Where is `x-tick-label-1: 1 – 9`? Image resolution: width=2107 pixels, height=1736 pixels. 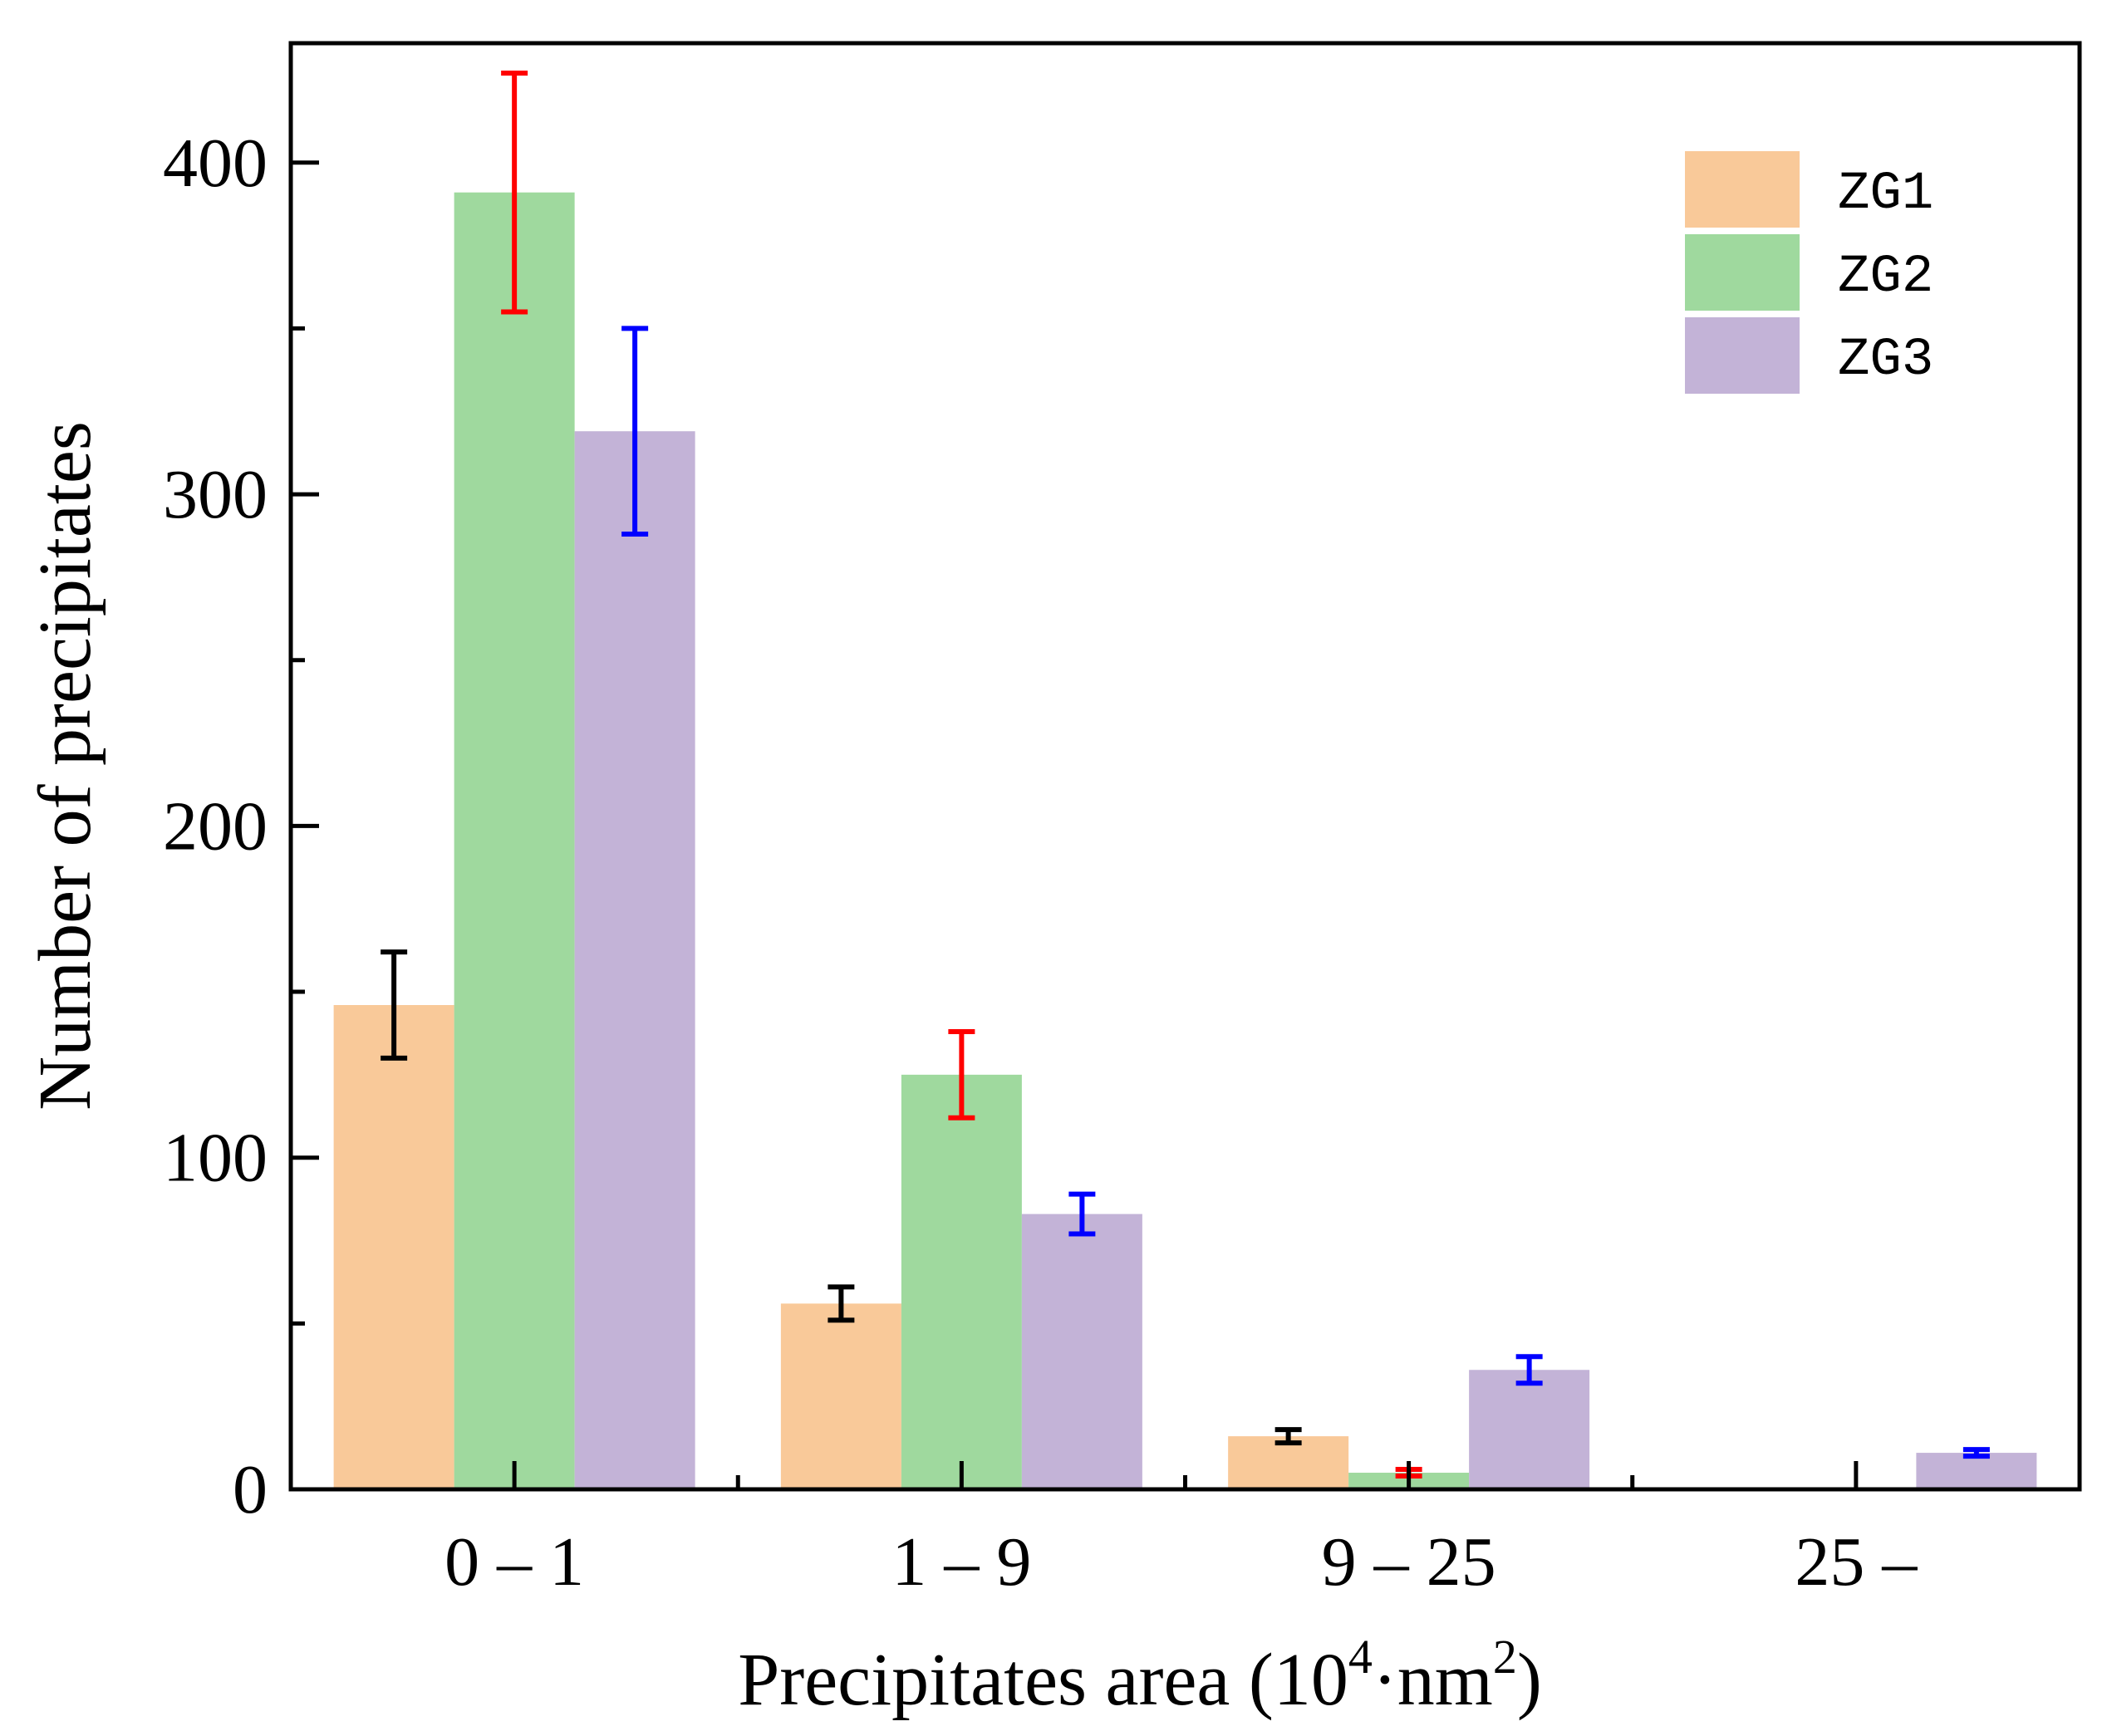
x-tick-label-1: 1 – 9 is located at coordinates (961, 1562).